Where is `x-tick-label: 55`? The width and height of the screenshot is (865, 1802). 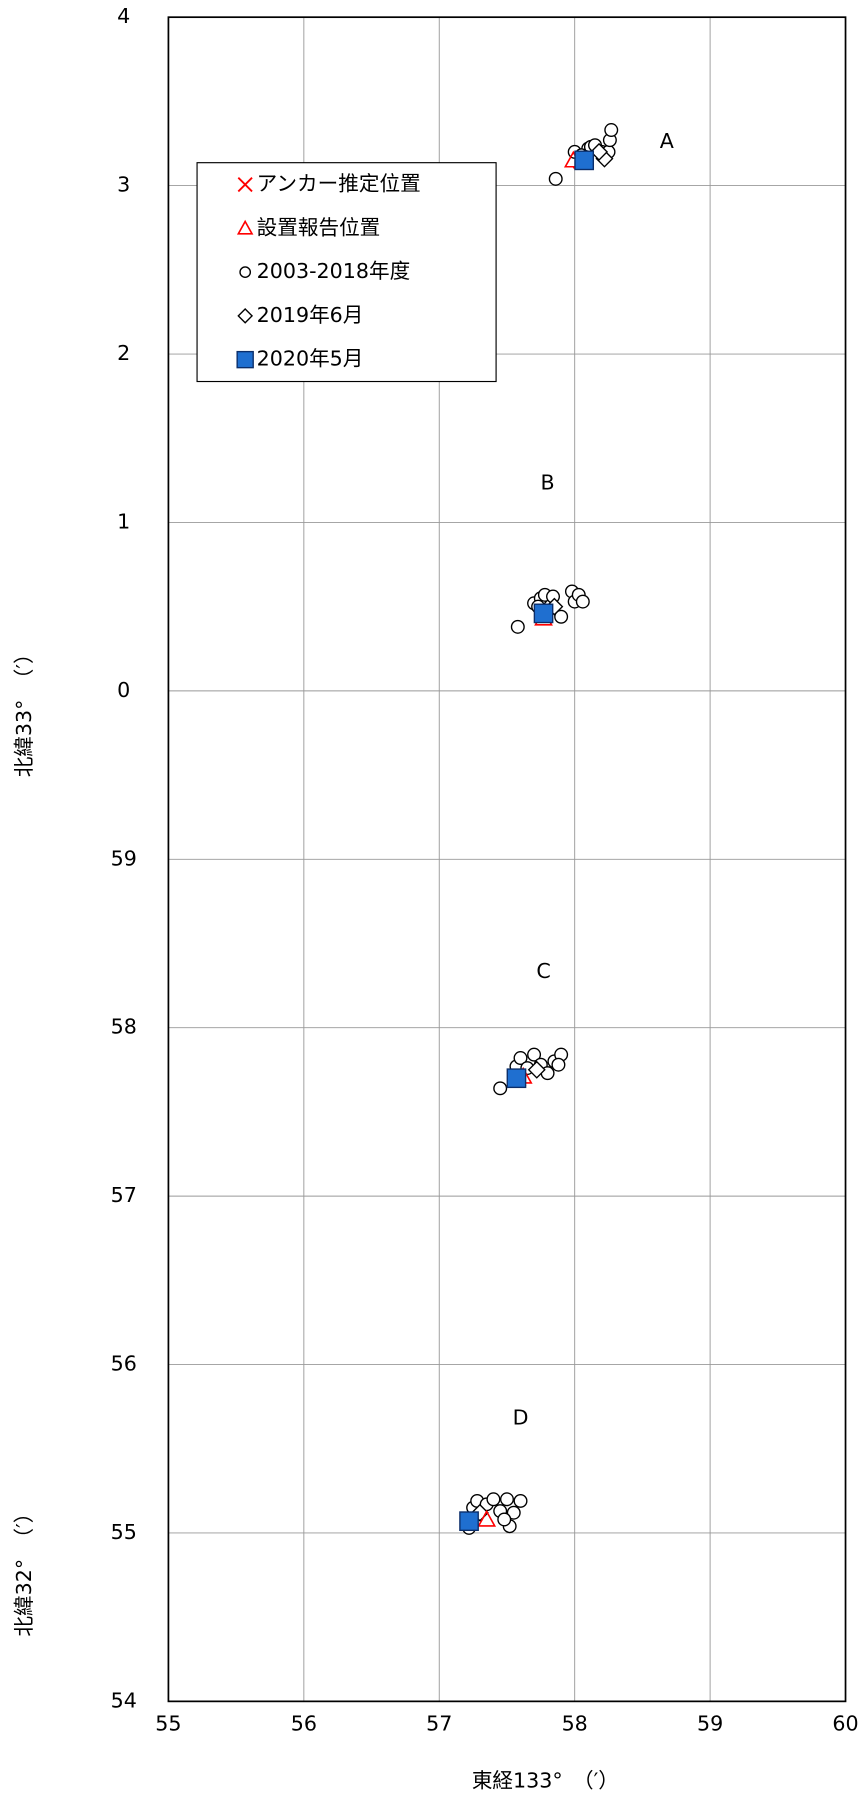
x-tick-label: 55 is located at coordinates (168, 1723).